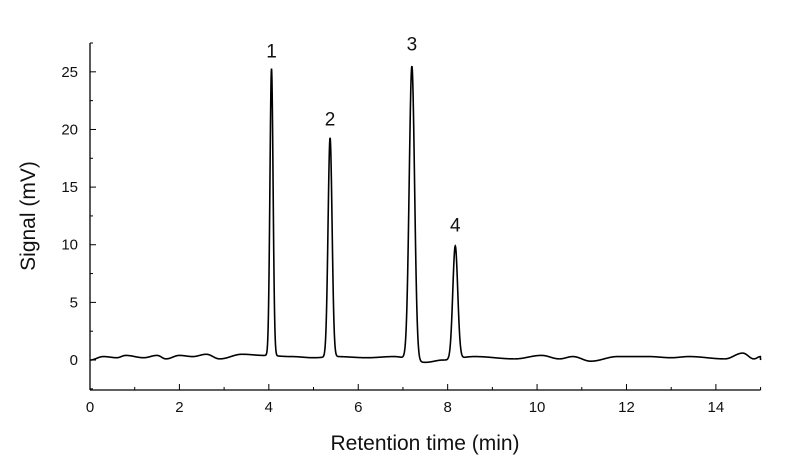  Describe the element at coordinates (74, 360) in the screenshot. I see `y-tick-label: 0` at that location.